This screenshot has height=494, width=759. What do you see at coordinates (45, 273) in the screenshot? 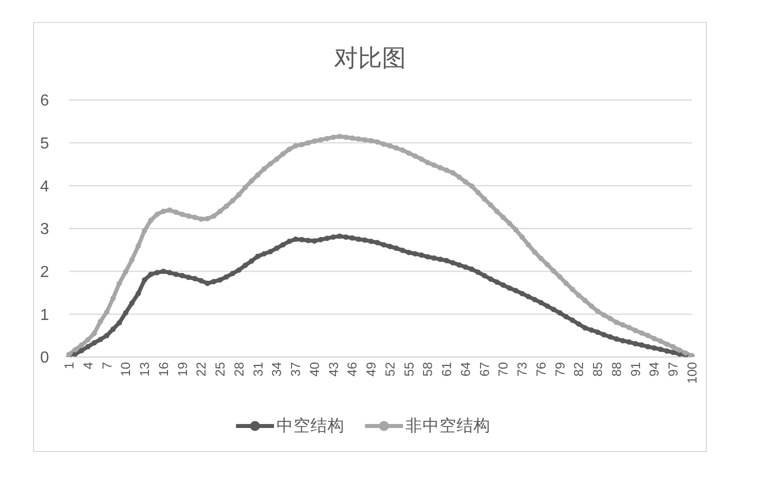
I see `y-tick-label: 2` at bounding box center [45, 273].